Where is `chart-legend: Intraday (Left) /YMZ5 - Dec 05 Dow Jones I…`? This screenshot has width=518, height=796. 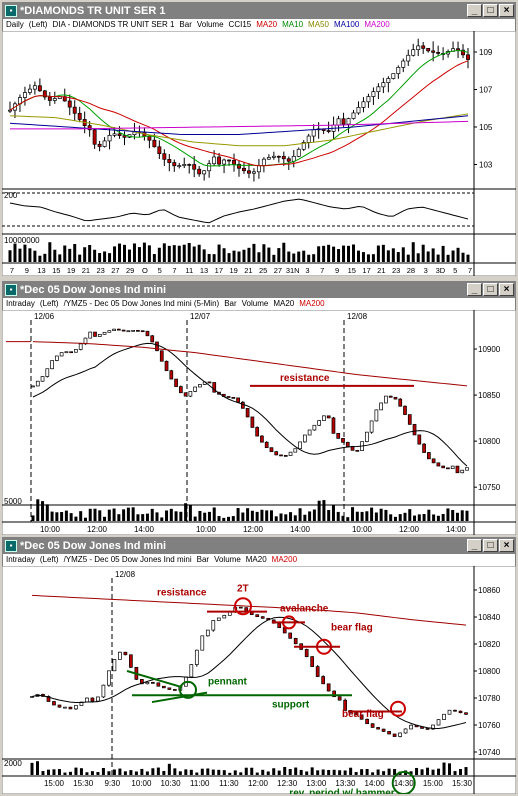
chart-legend: Intraday (Left) /YMZ5 - Dec 05 Dow Jones I… is located at coordinates (259, 560).